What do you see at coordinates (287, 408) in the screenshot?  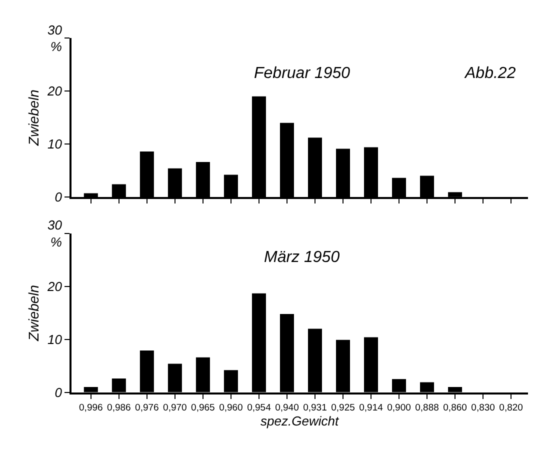 I see `x-tick-label: 0,940` at bounding box center [287, 408].